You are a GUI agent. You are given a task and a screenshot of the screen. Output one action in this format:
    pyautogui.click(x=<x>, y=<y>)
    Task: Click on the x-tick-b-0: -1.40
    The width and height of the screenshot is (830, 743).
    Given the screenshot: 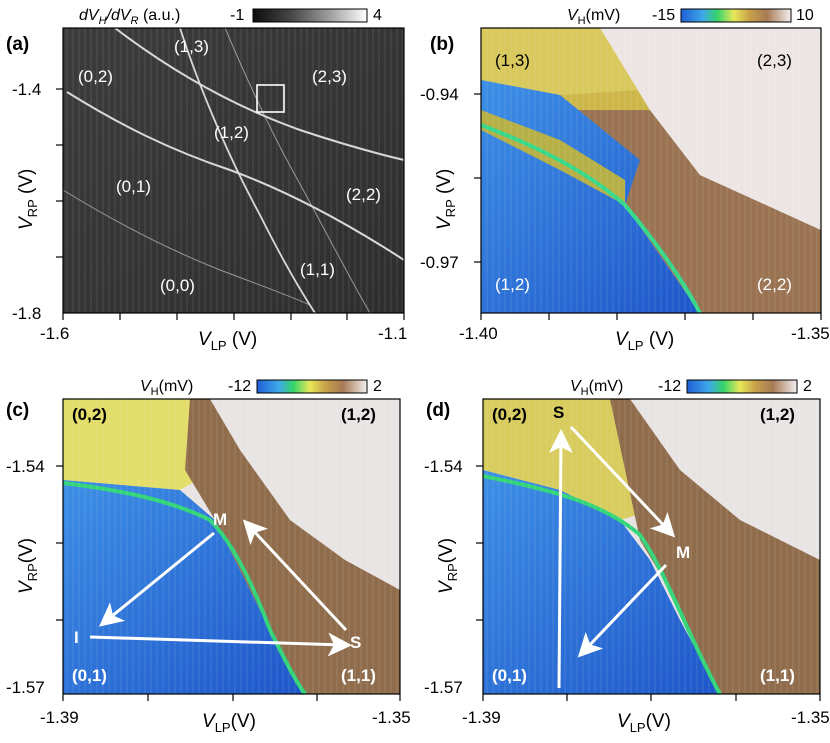 What is the action you would take?
    pyautogui.click(x=478, y=333)
    